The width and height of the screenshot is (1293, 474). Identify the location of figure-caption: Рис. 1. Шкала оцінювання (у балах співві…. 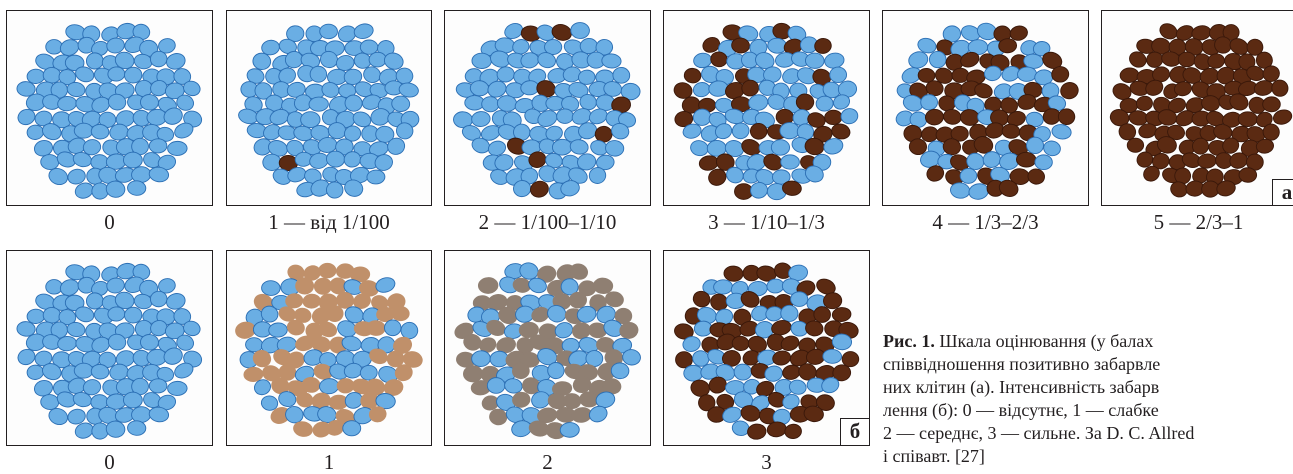
(1088, 399).